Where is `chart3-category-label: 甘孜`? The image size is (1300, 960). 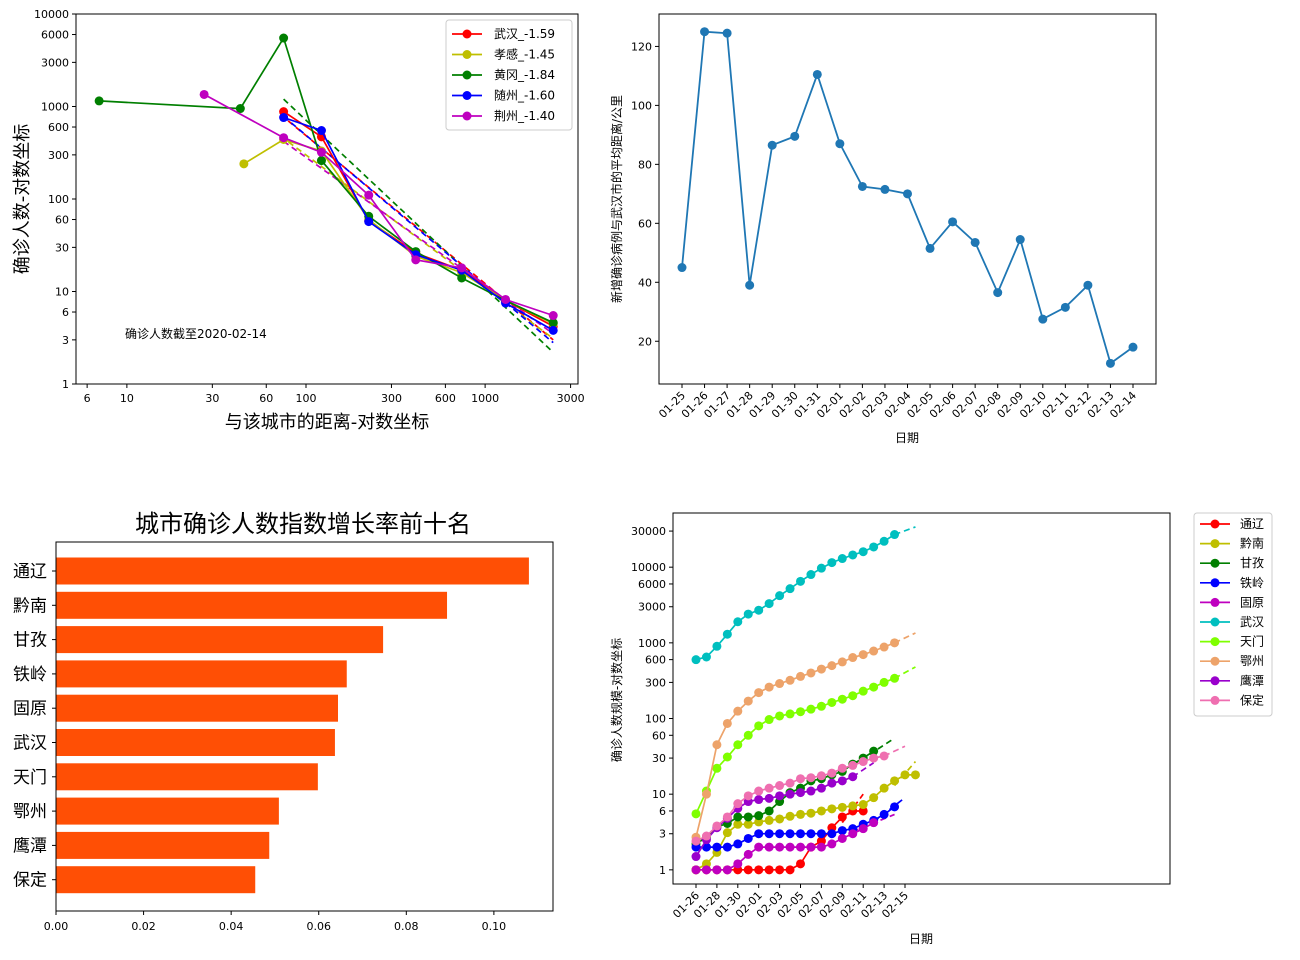
chart3-category-label: 甘孜 is located at coordinates (30, 641).